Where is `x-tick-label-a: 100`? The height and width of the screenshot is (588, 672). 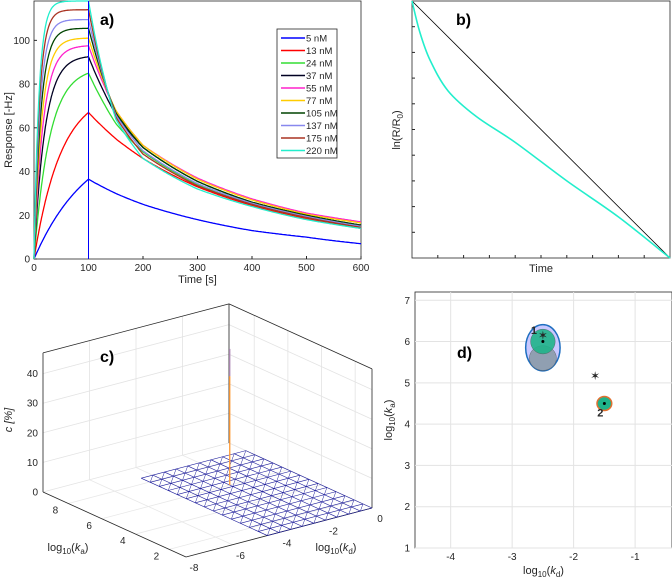
x-tick-label-a: 100 is located at coordinates (88, 268).